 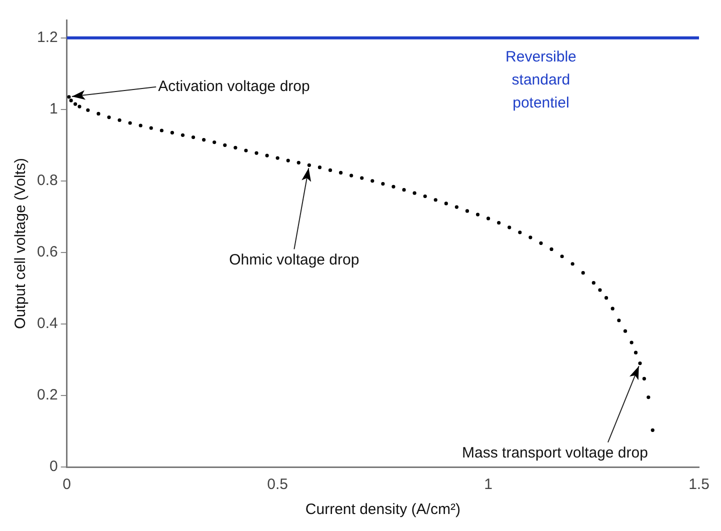 What do you see at coordinates (67, 485) in the screenshot?
I see `x-tick-label: 0` at bounding box center [67, 485].